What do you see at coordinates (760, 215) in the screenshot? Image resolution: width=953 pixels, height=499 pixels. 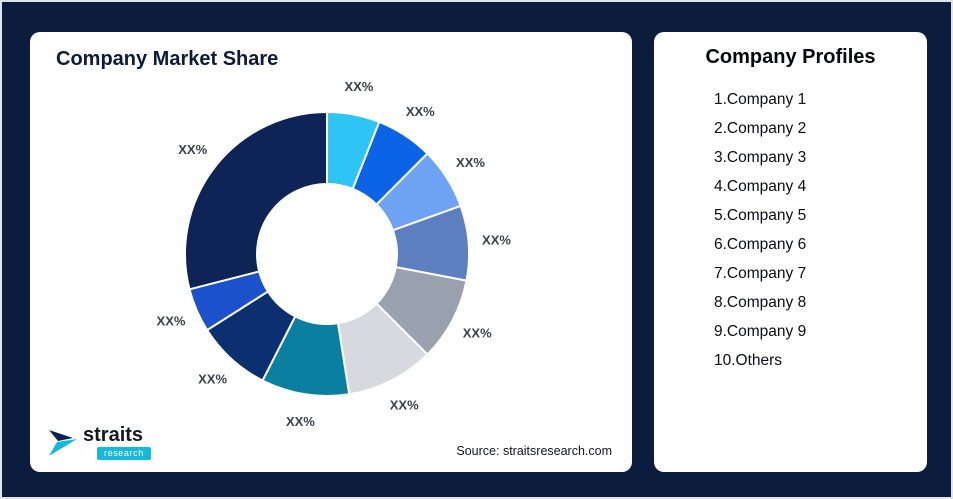 I see `company-profile-item: 5.Company 5` at bounding box center [760, 215].